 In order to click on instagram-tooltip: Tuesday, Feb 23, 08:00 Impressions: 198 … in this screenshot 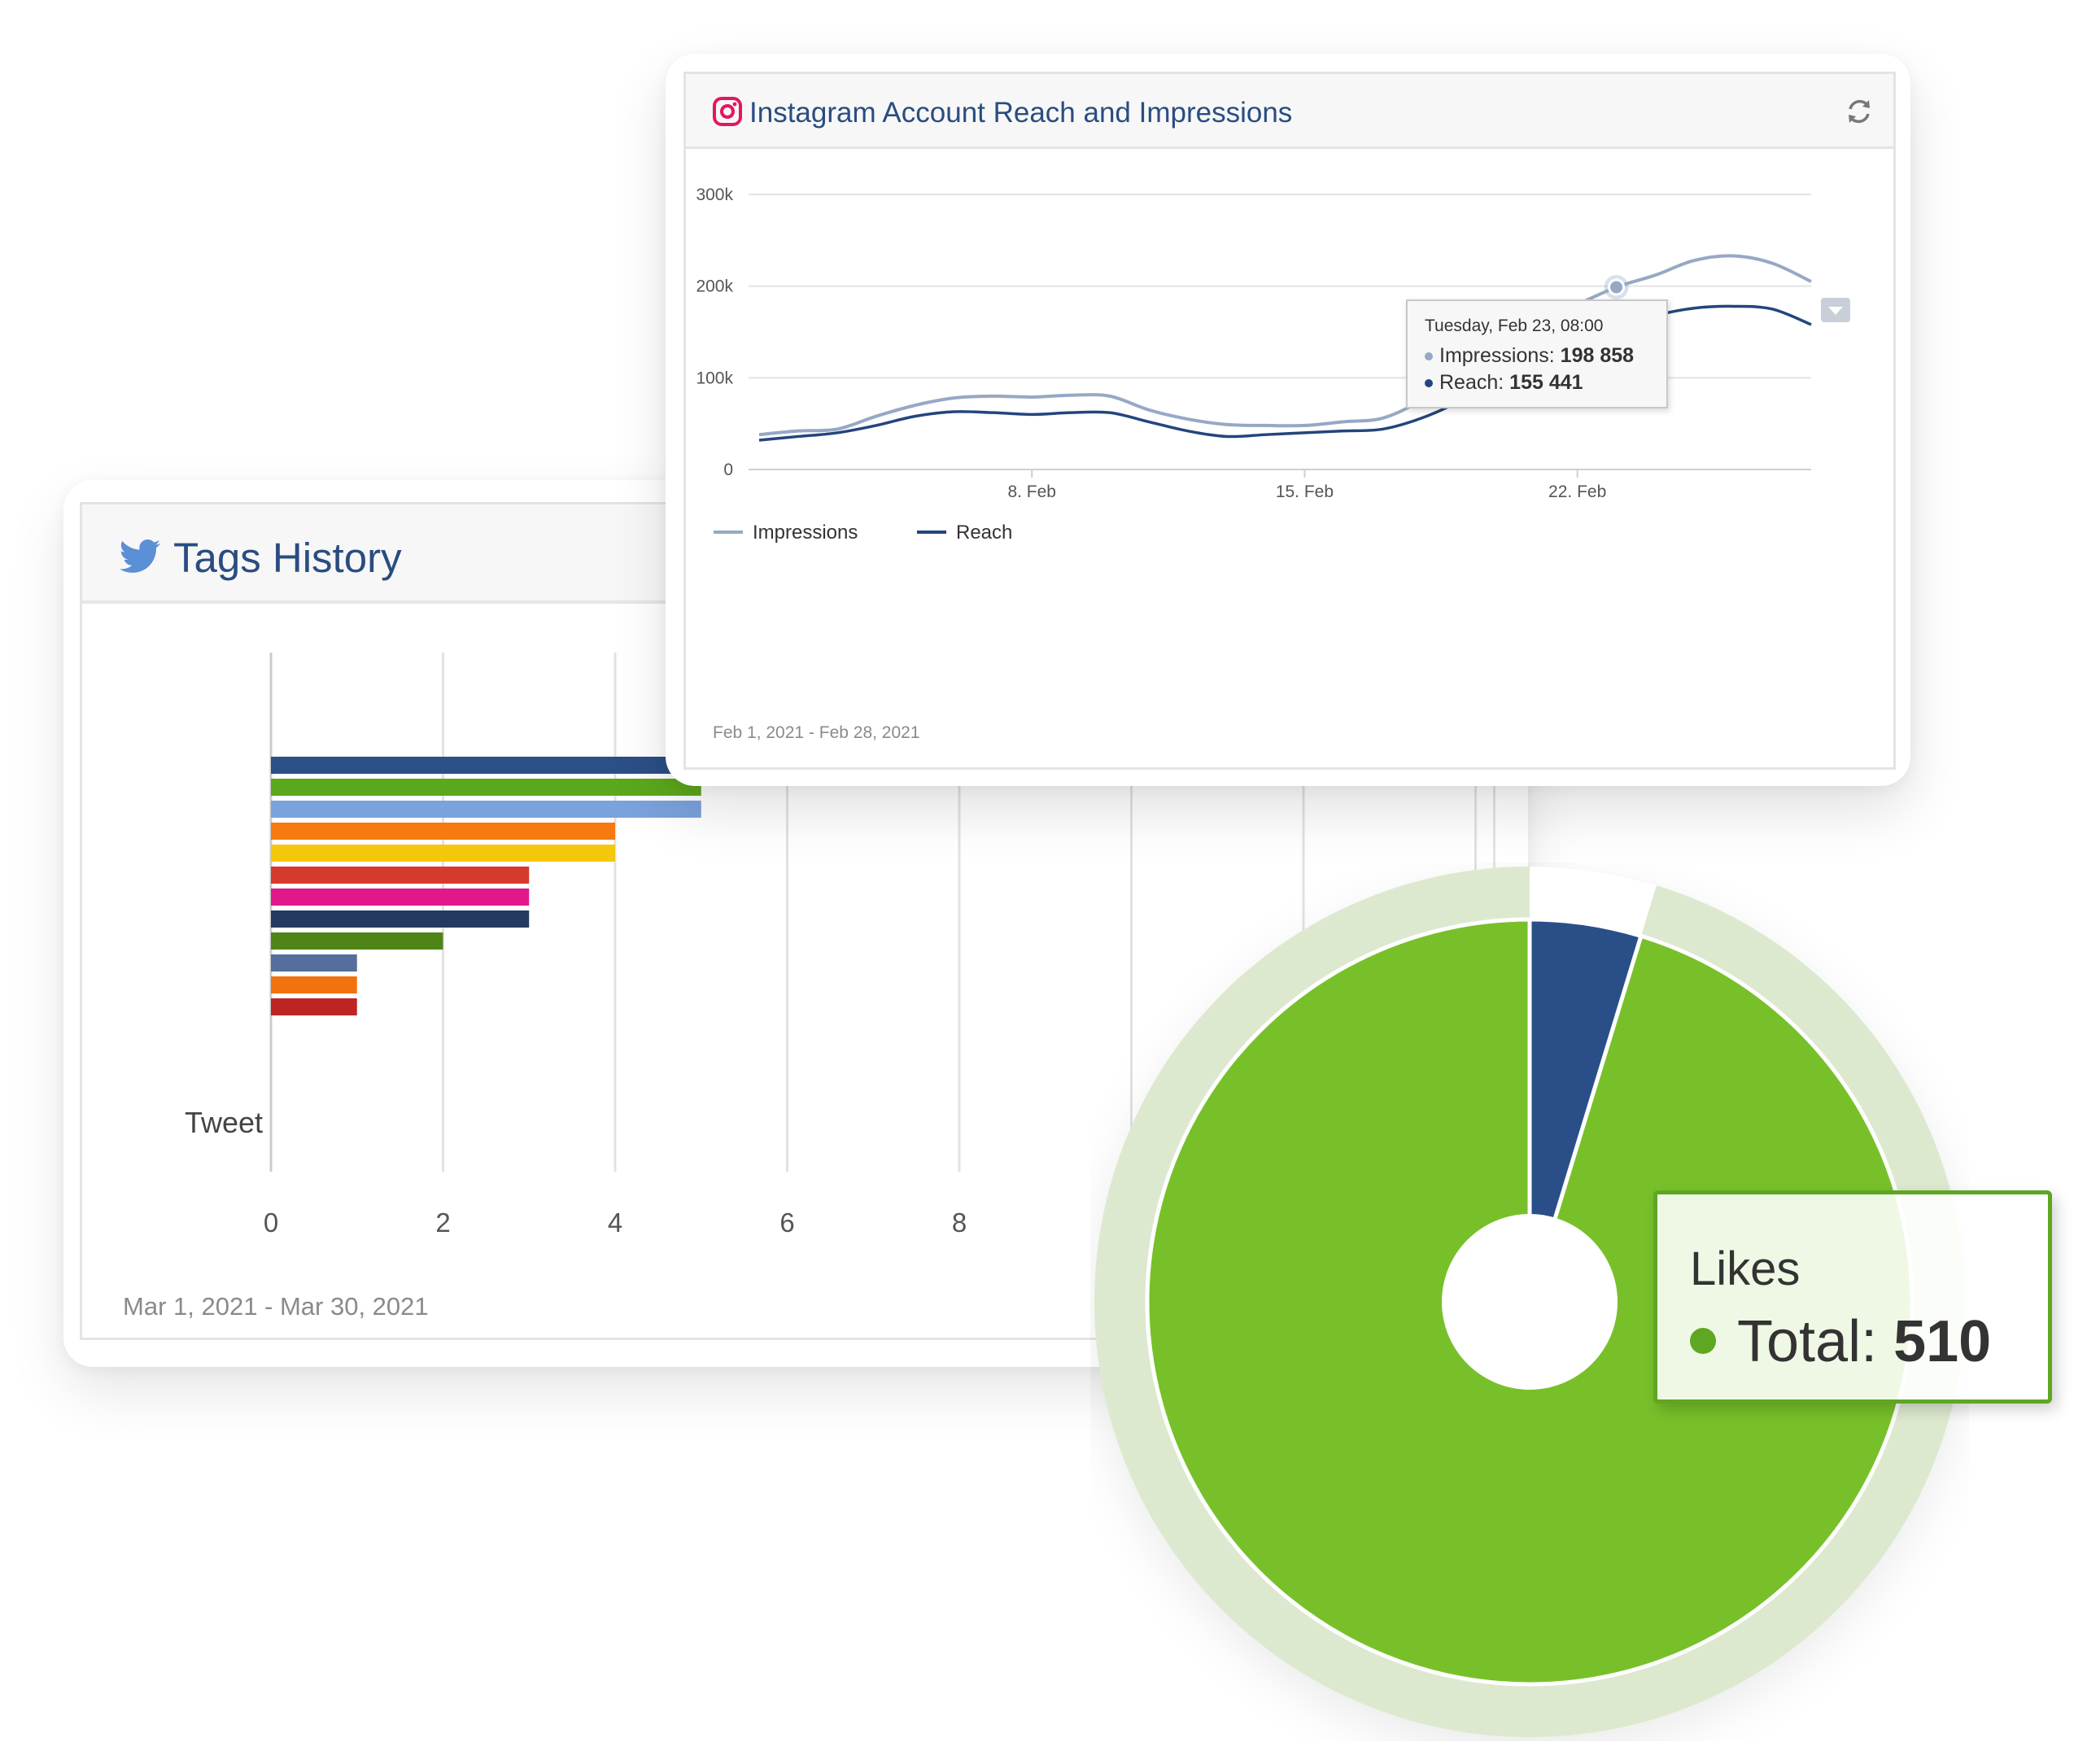, I will do `click(1537, 354)`.